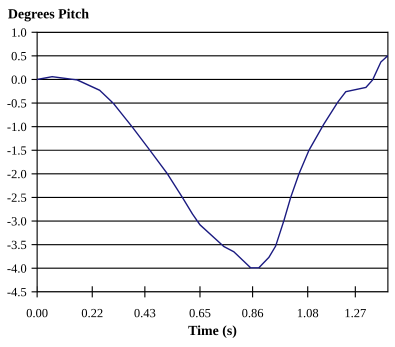  Describe the element at coordinates (16, 221) in the screenshot. I see `y-tick-label: -3.0` at that location.